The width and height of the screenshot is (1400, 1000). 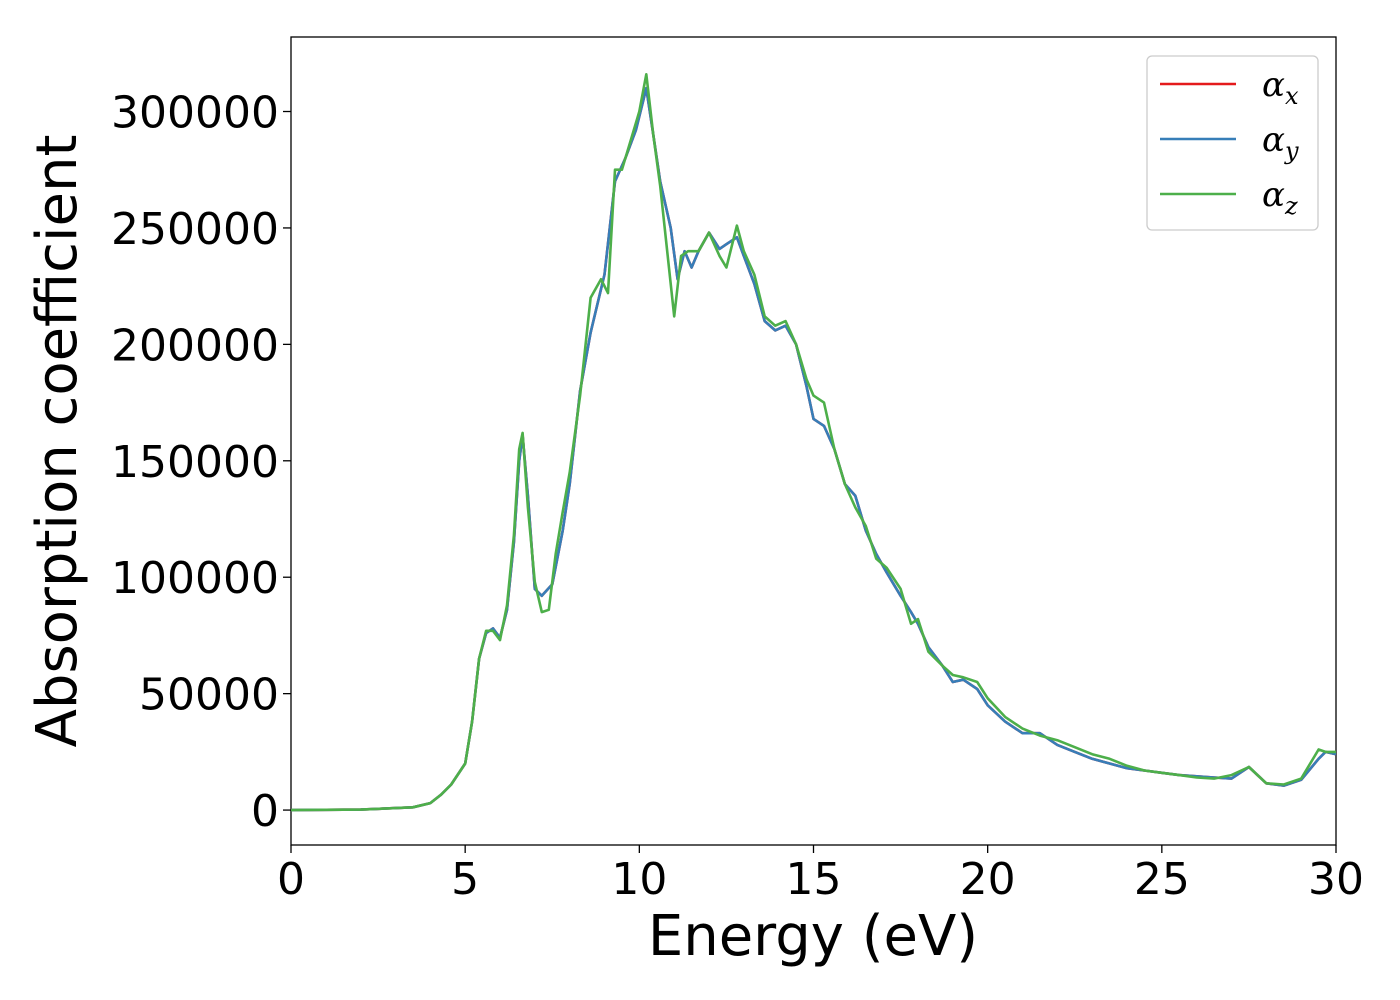 I want to click on x-tick-label: 30, so click(x=1336, y=879).